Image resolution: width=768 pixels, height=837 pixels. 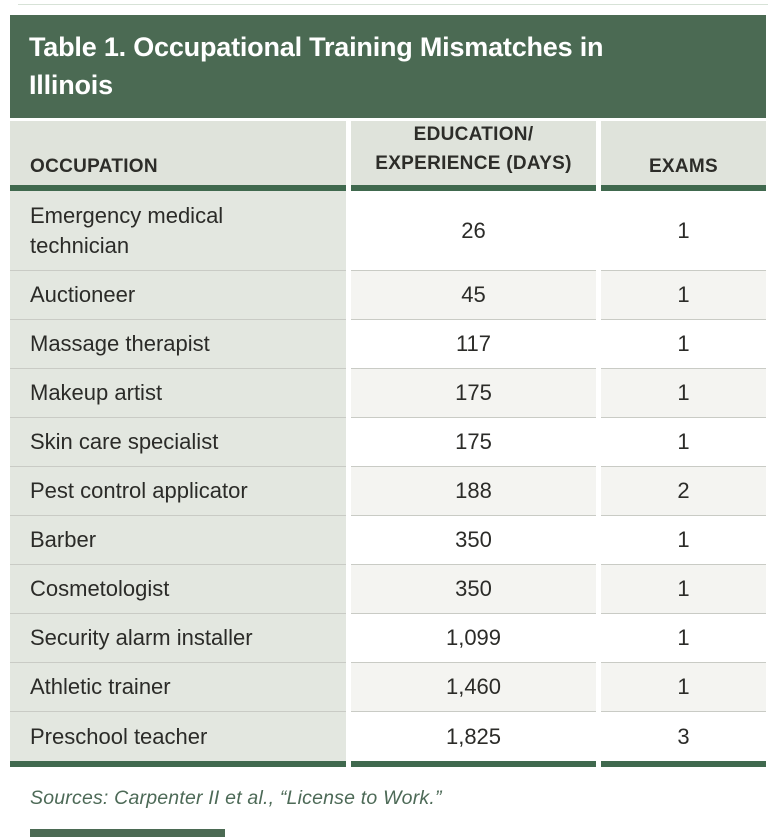 I want to click on table-row: Athletic trainer 1,460 1, so click(x=388, y=687).